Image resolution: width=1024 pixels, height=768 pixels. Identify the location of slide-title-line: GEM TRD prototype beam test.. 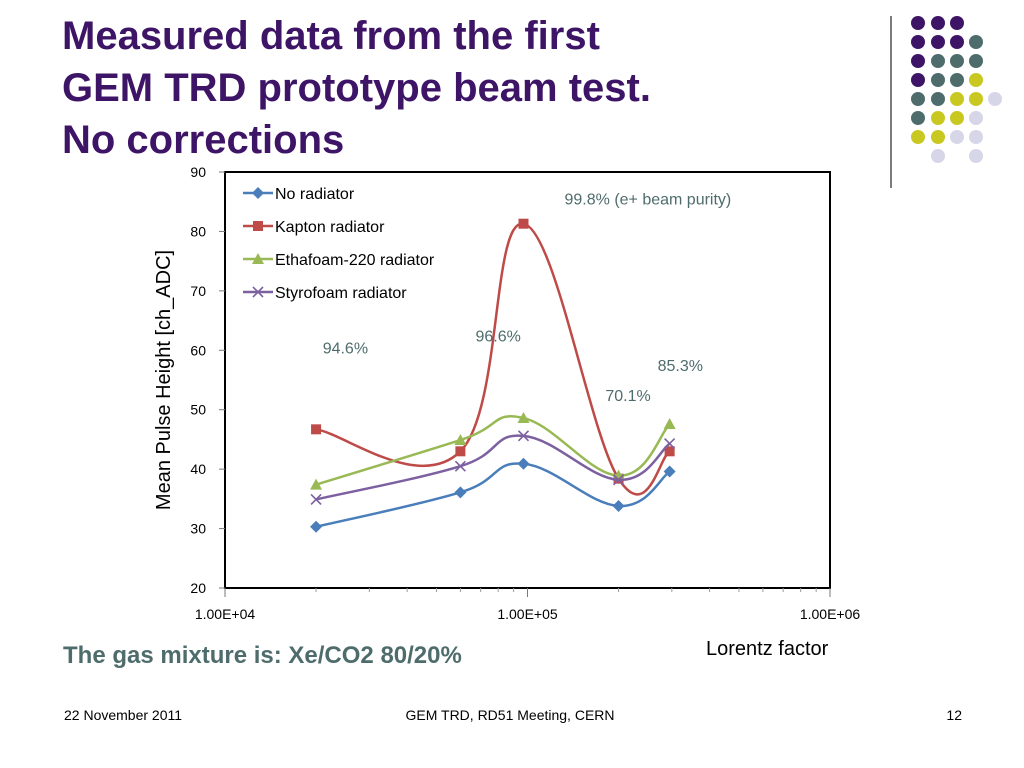
(356, 88).